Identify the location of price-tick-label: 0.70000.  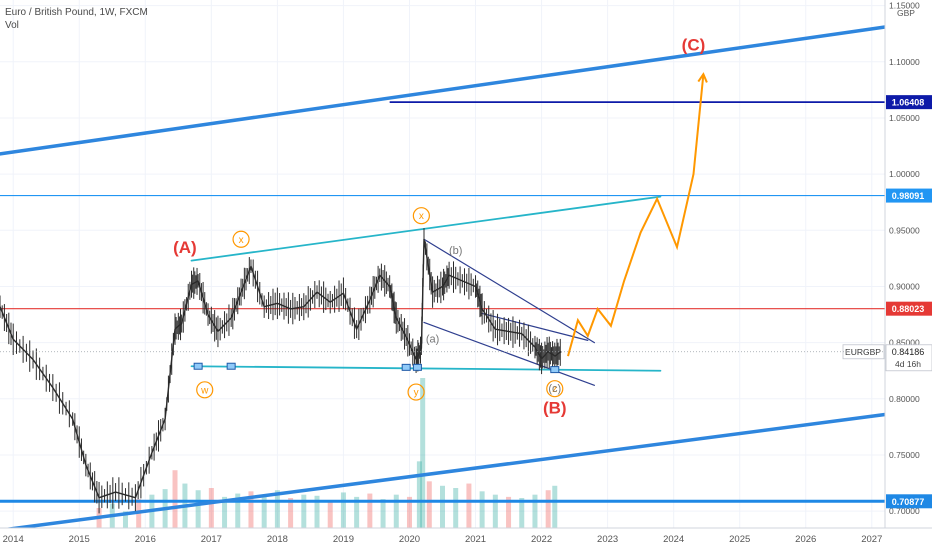
(904, 511).